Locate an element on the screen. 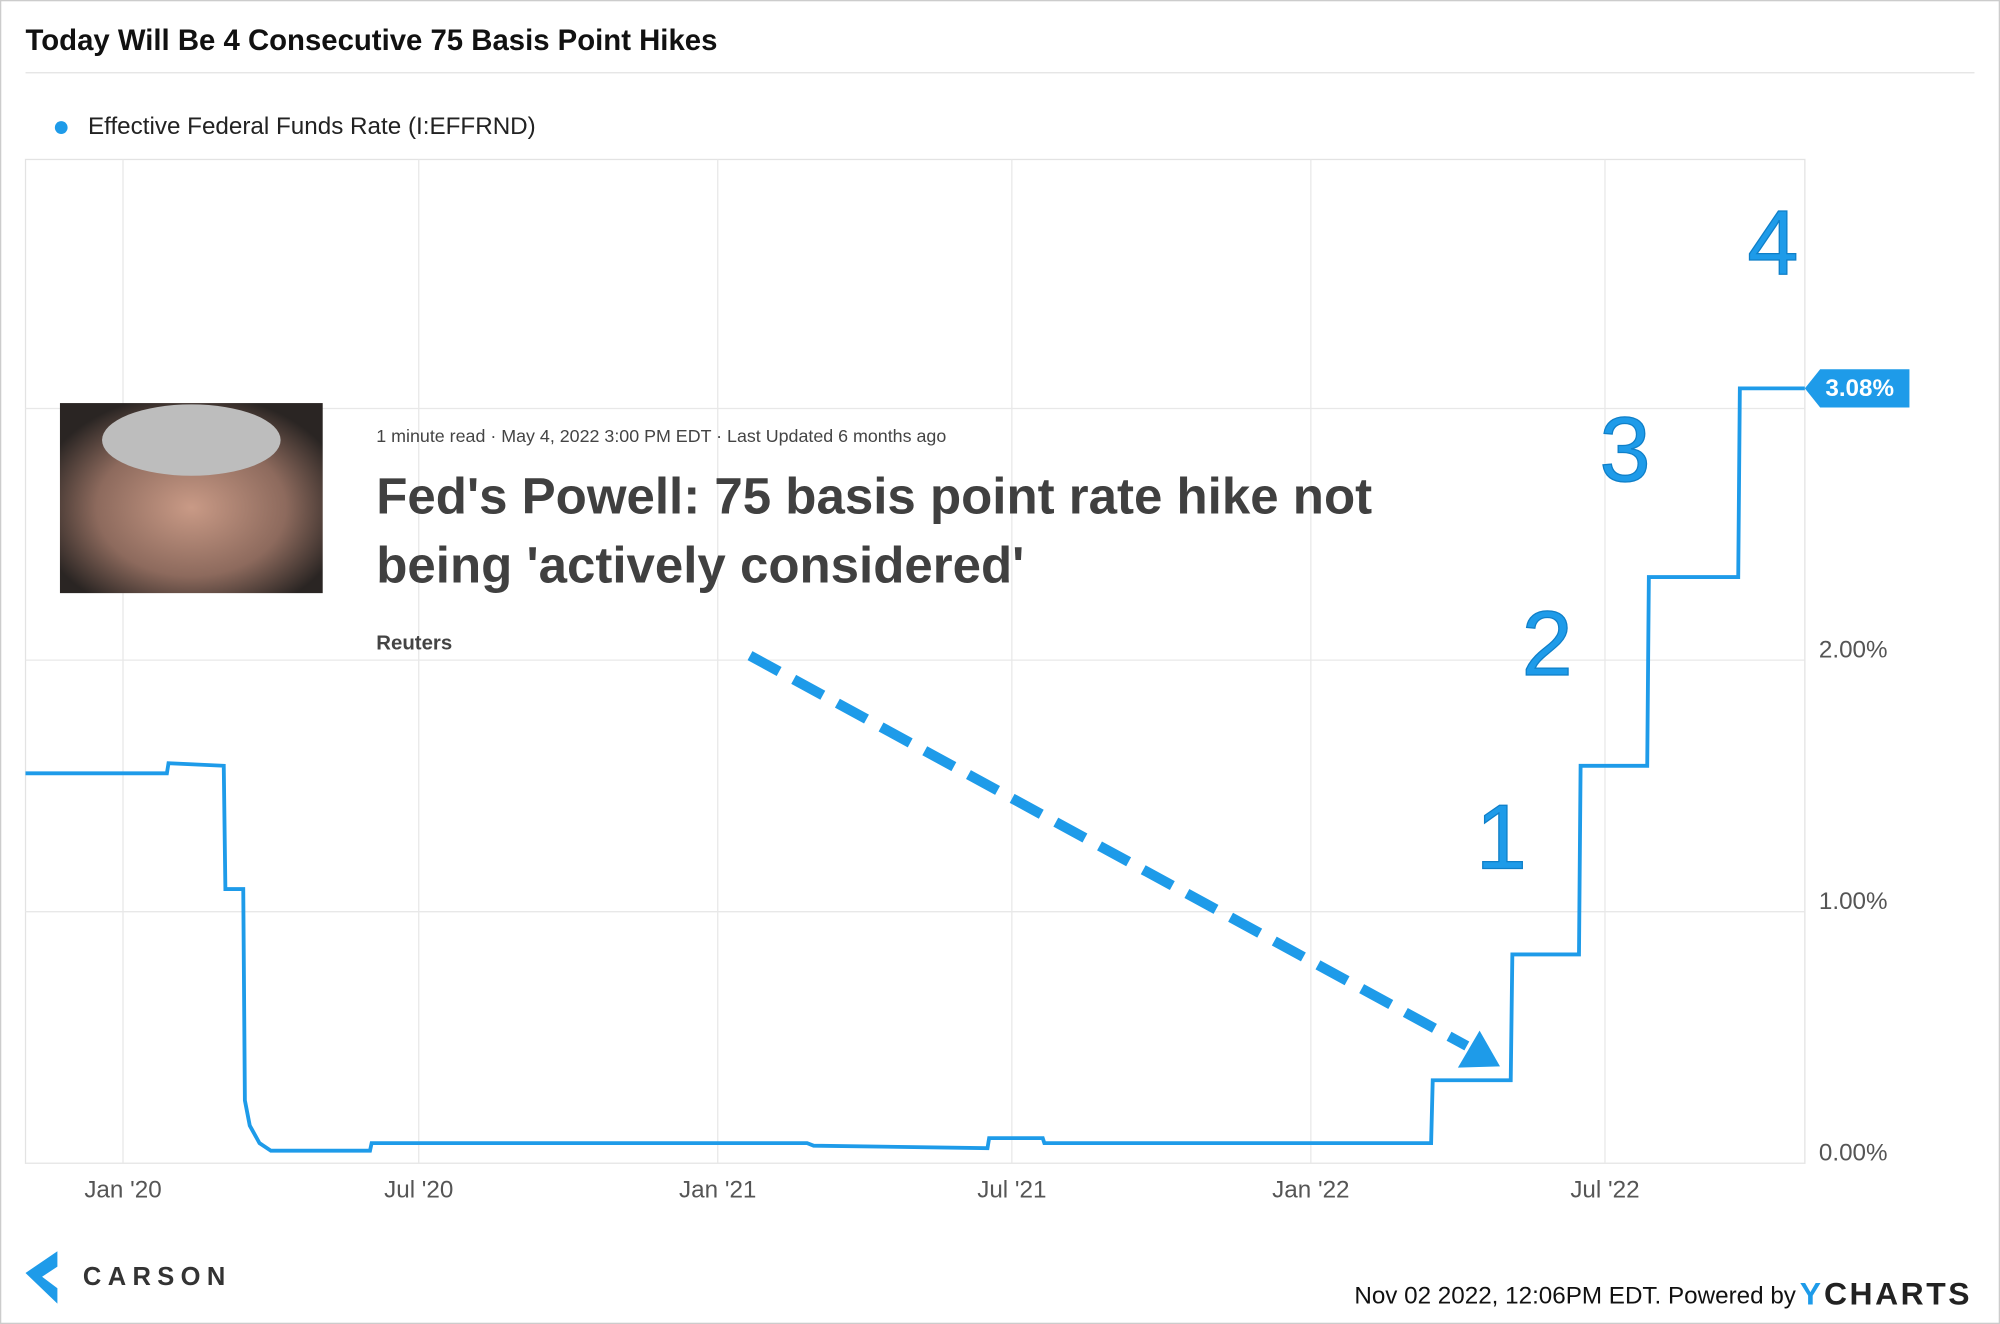 The height and width of the screenshot is (1324, 2000). legend-label: Effective Federal Funds Rate (I:EFFRND) is located at coordinates (312, 126).